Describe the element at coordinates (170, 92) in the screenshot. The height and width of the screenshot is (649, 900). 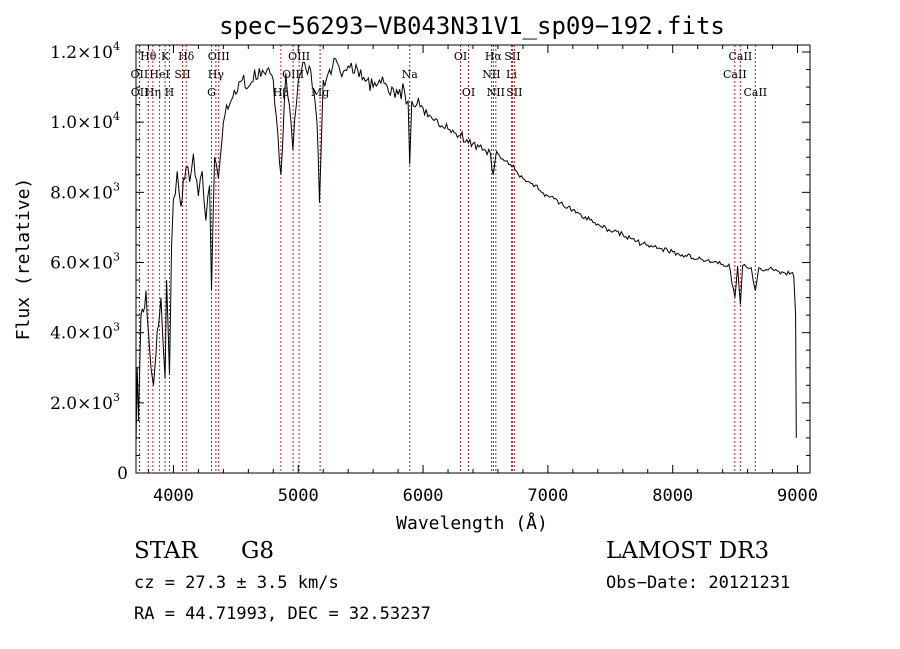
I see `line-label: H` at that location.